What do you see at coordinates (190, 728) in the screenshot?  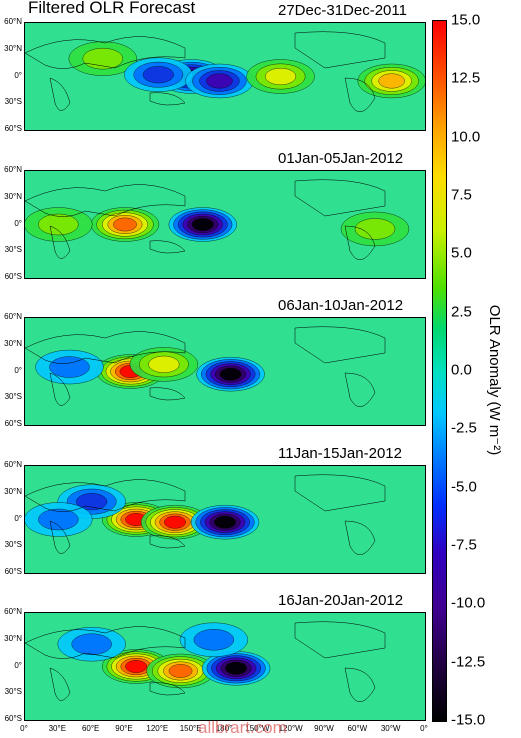 I see `lon-label: 150°E` at bounding box center [190, 728].